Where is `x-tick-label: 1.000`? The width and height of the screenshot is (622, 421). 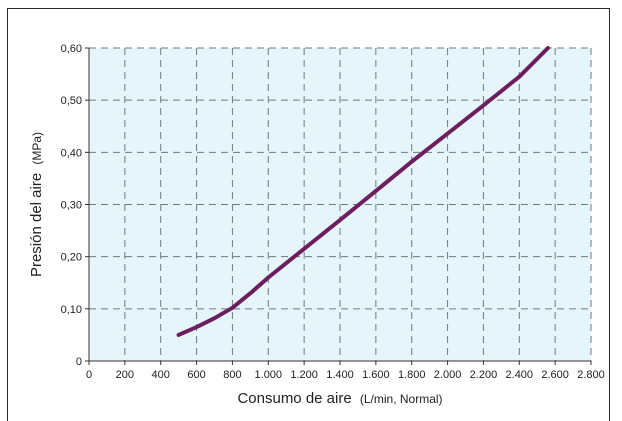 x-tick-label: 1.000 is located at coordinates (269, 375).